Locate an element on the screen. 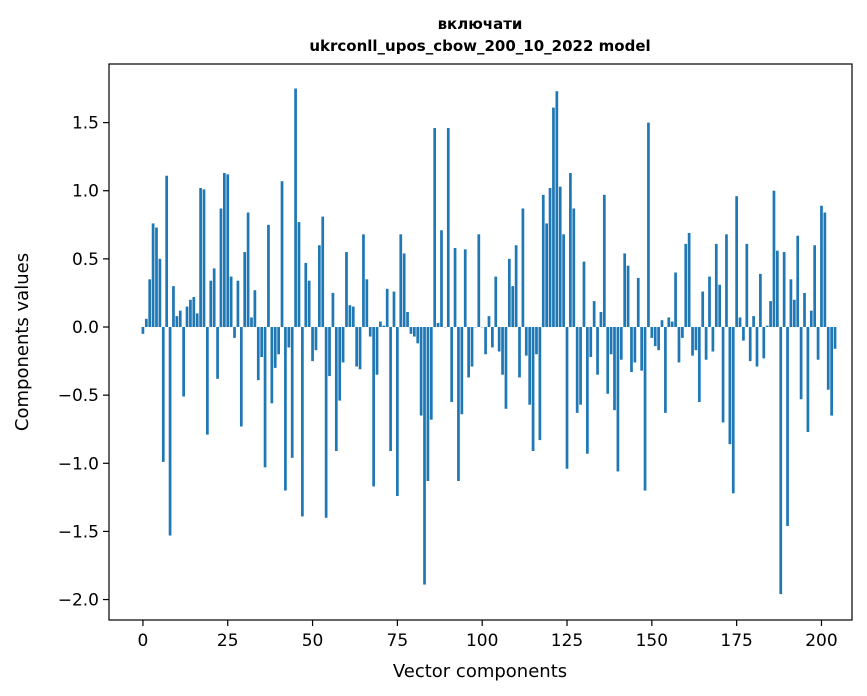  x-tick-label: 150 is located at coordinates (652, 641).